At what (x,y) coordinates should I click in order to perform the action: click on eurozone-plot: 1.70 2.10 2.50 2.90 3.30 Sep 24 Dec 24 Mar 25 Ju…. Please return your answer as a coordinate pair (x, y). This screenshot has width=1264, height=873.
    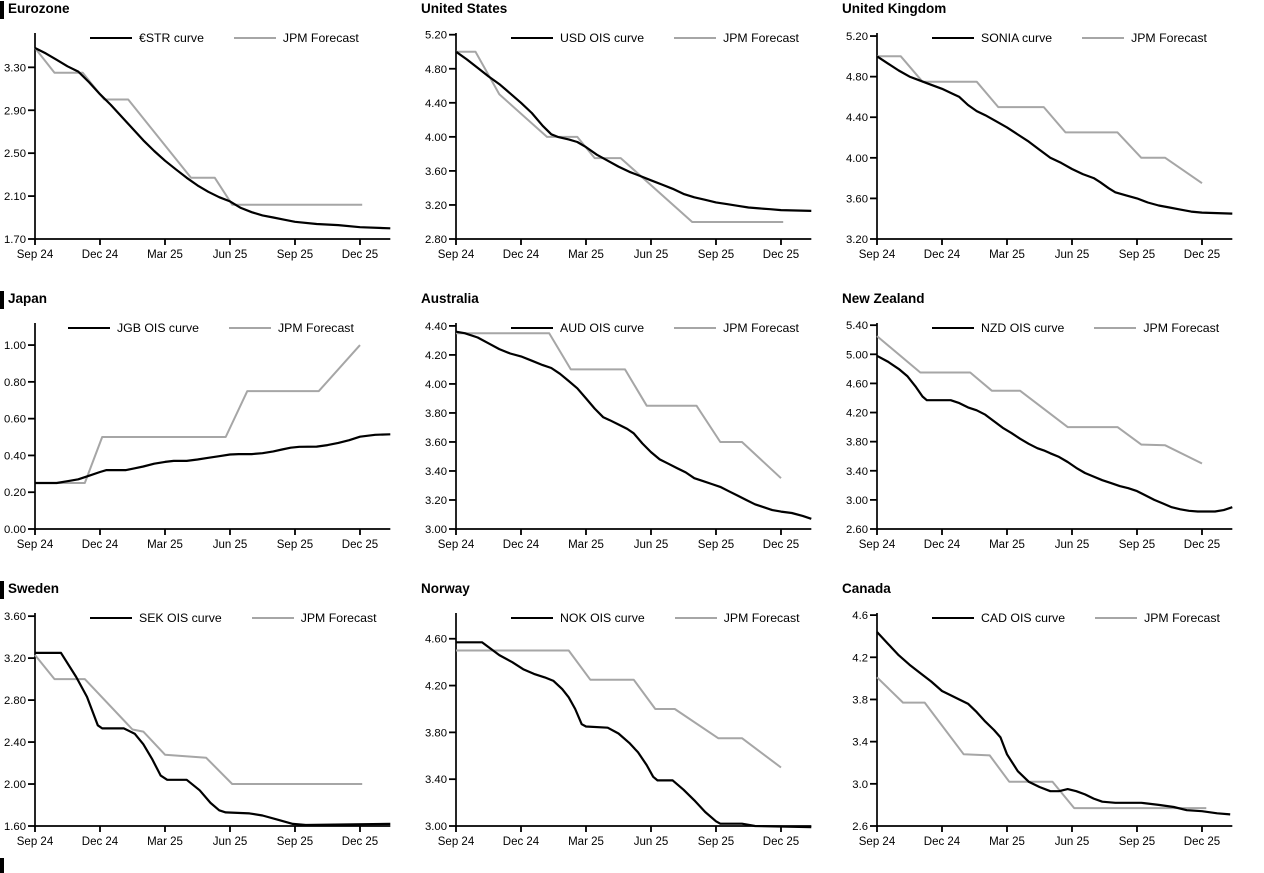
    Looking at the image, I should click on (197, 147).